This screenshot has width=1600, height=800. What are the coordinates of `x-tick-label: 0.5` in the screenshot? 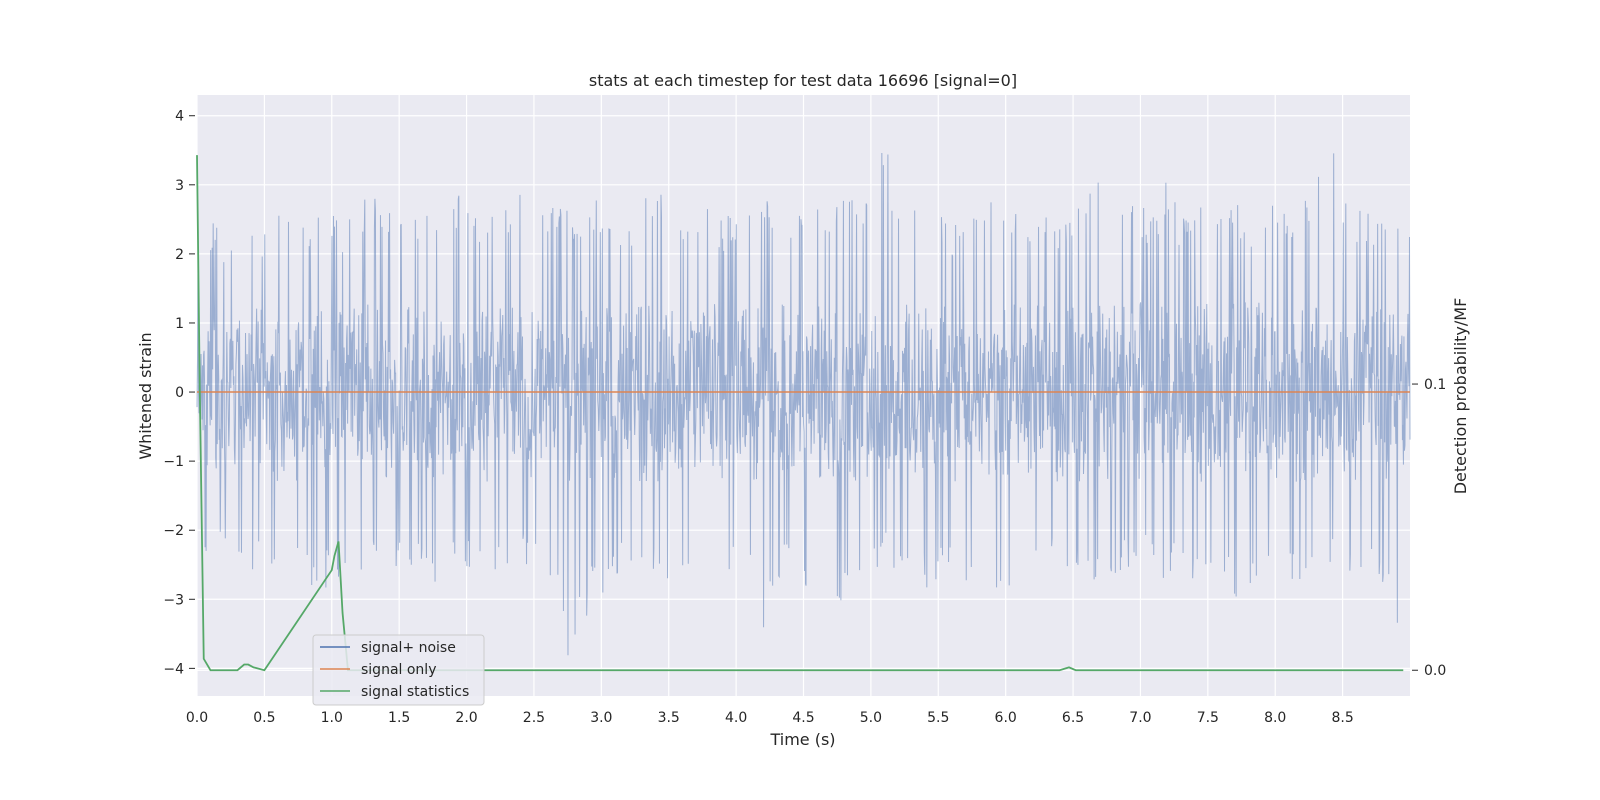 It's located at (264, 718).